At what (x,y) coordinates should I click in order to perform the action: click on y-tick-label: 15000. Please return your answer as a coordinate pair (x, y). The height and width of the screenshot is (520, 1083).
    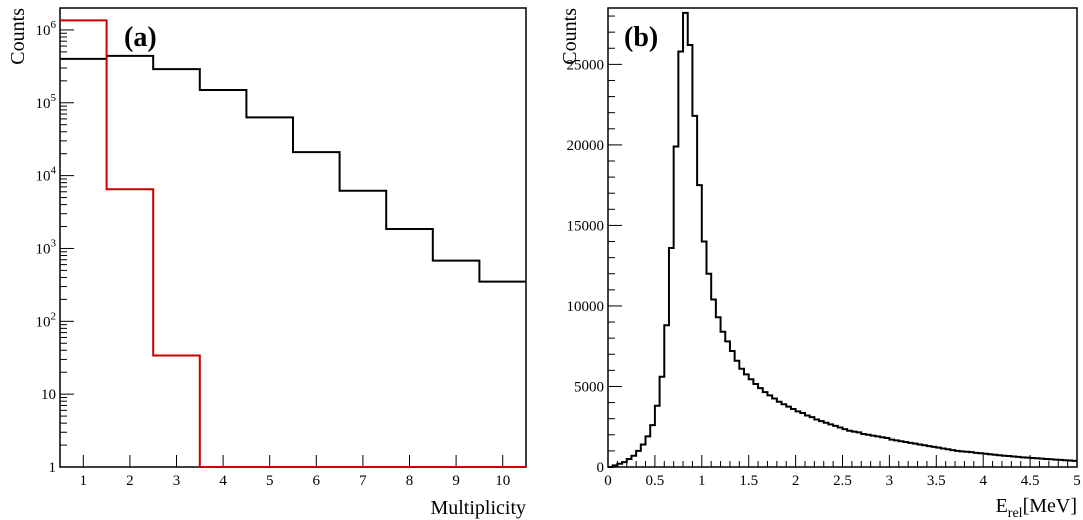
    Looking at the image, I should click on (586, 226).